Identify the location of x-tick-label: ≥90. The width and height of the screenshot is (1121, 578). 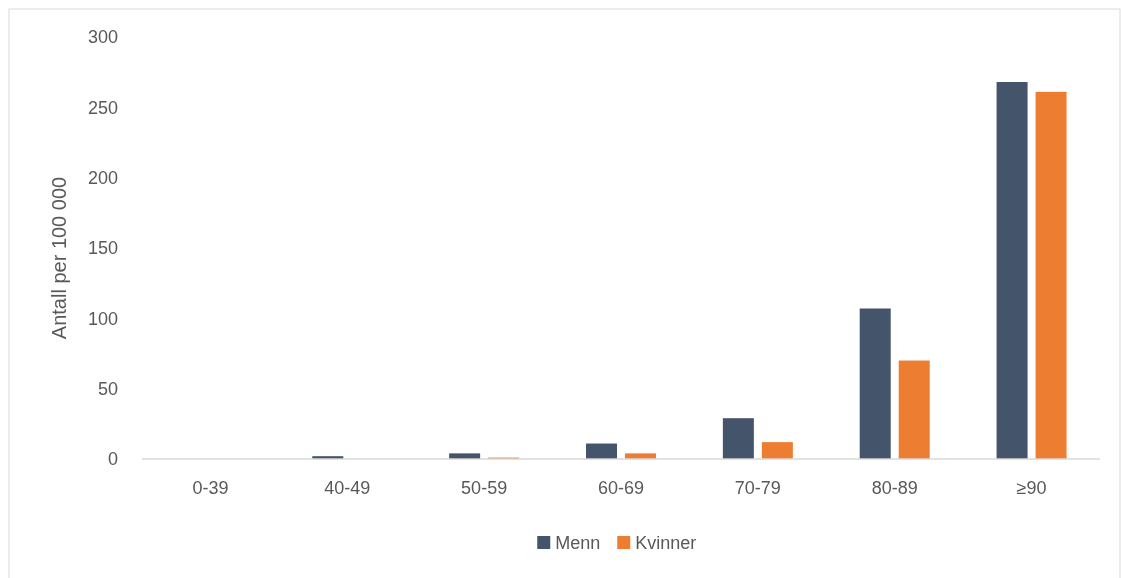
(1031, 488).